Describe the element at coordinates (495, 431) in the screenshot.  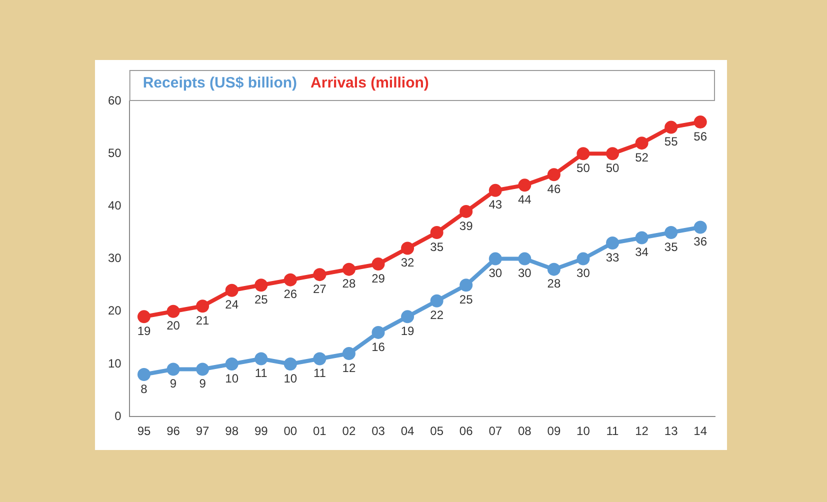
I see `x-tick-label: 07` at that location.